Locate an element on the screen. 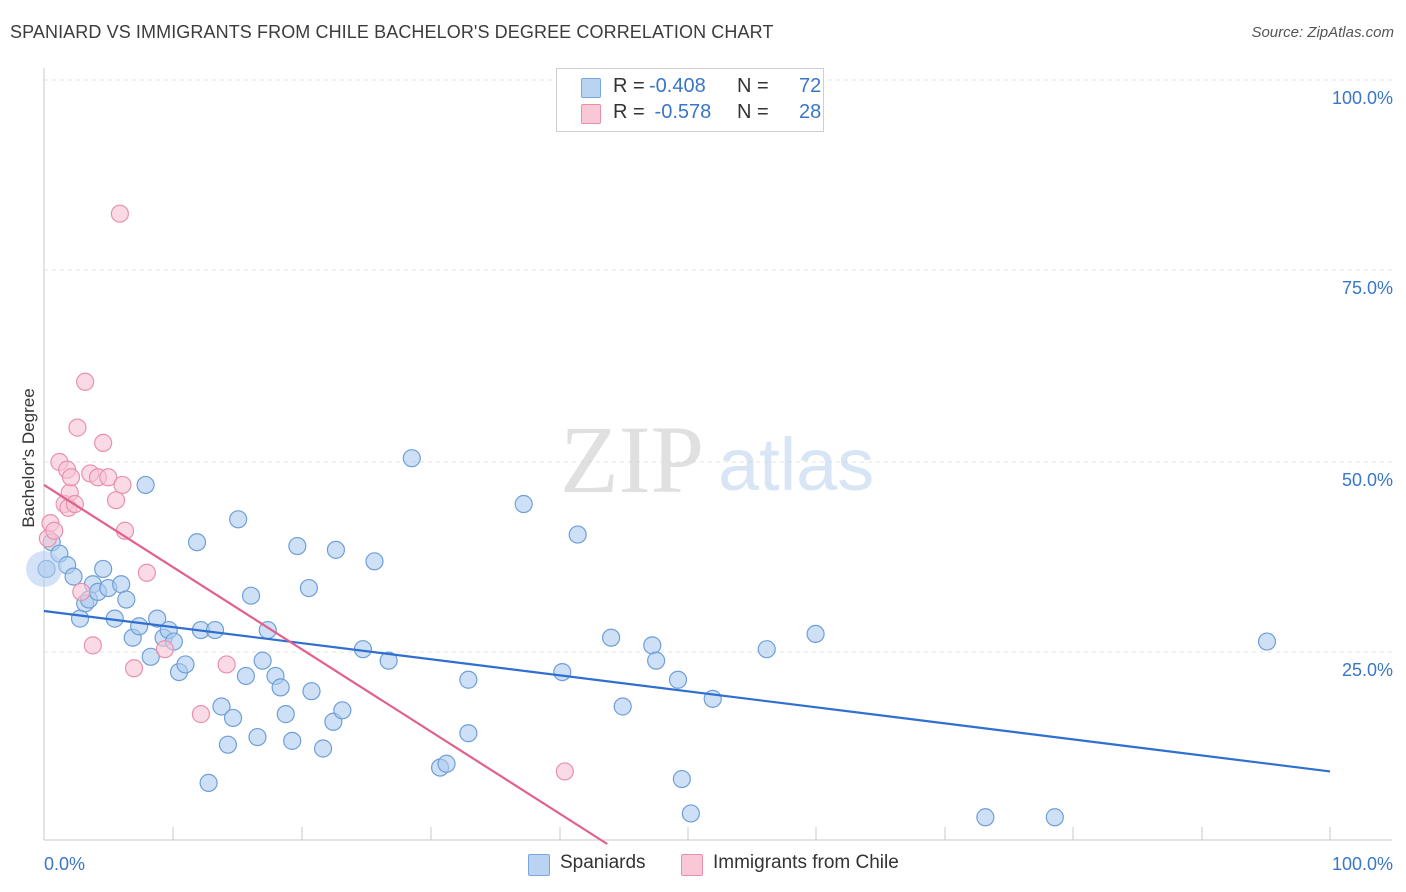 The height and width of the screenshot is (892, 1406). stats-box: R = -0.408 N = 72 R = -0.578 N = 28 is located at coordinates (690, 100).